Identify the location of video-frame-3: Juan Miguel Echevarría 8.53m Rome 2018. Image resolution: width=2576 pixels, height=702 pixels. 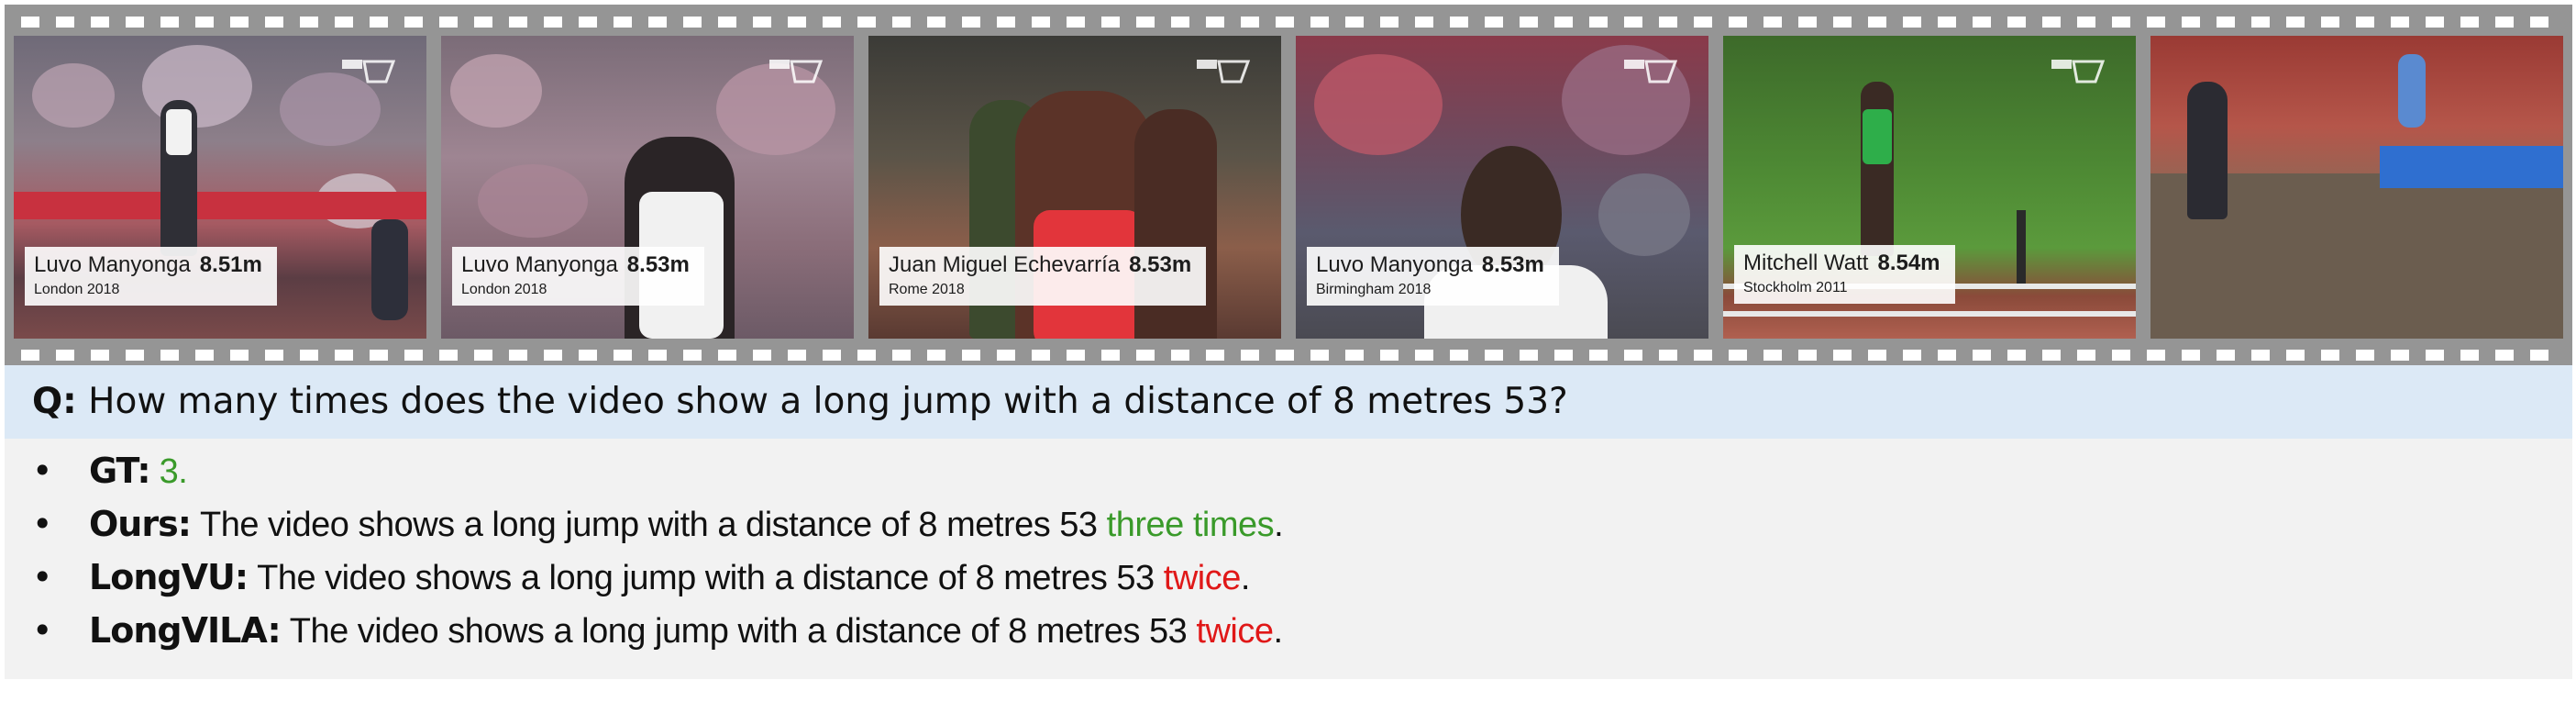
(1074, 187).